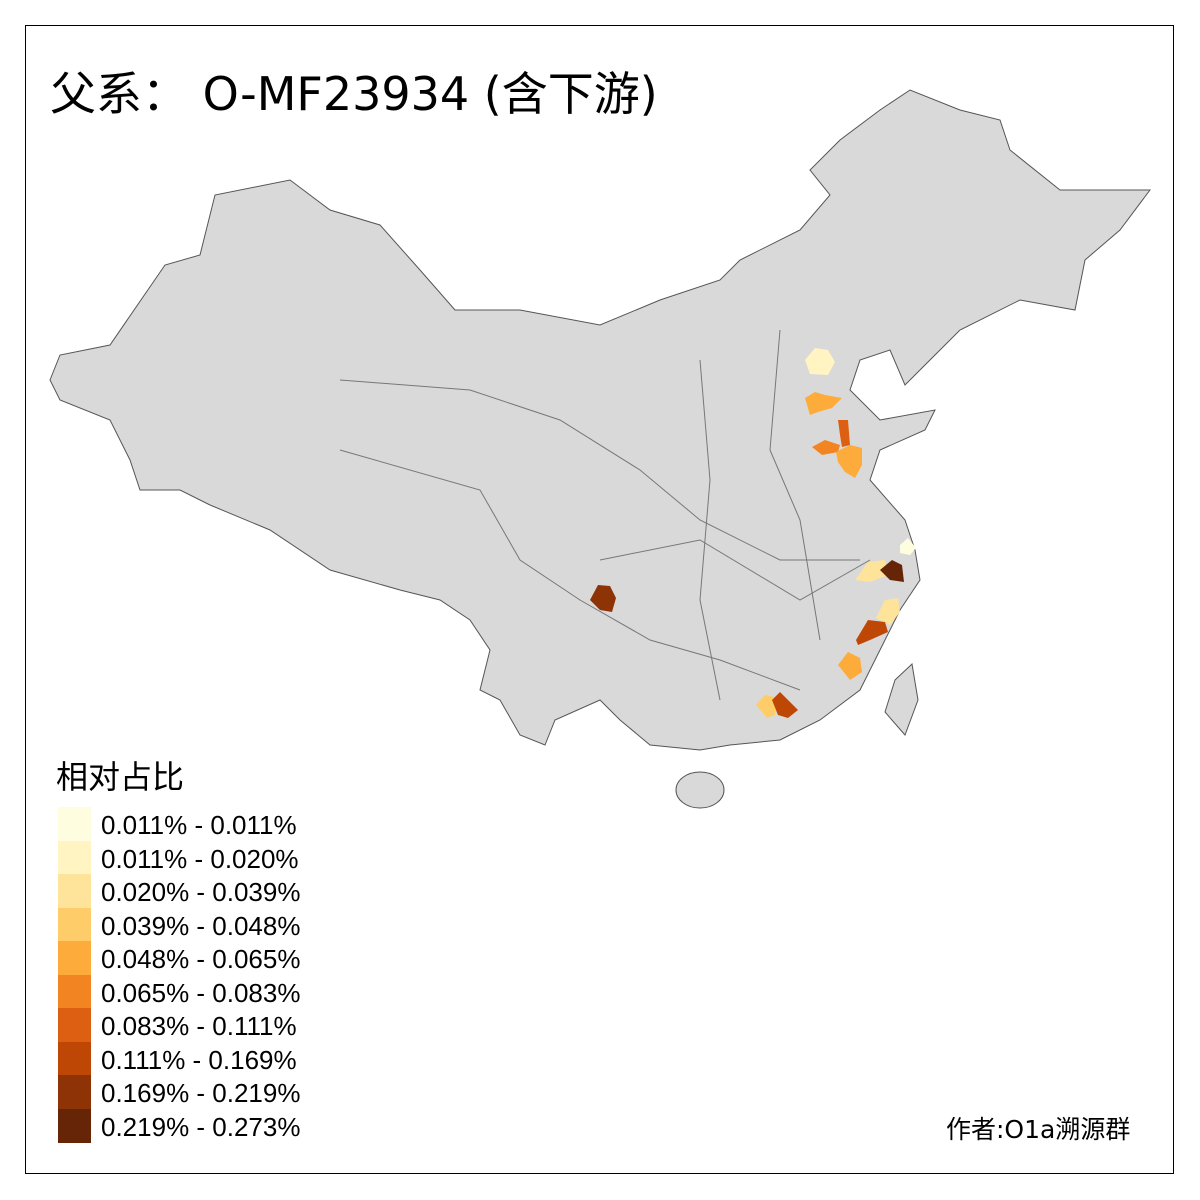 This screenshot has height=1200, width=1200. What do you see at coordinates (908, 546) in the screenshot?
I see `region-shanghai` at bounding box center [908, 546].